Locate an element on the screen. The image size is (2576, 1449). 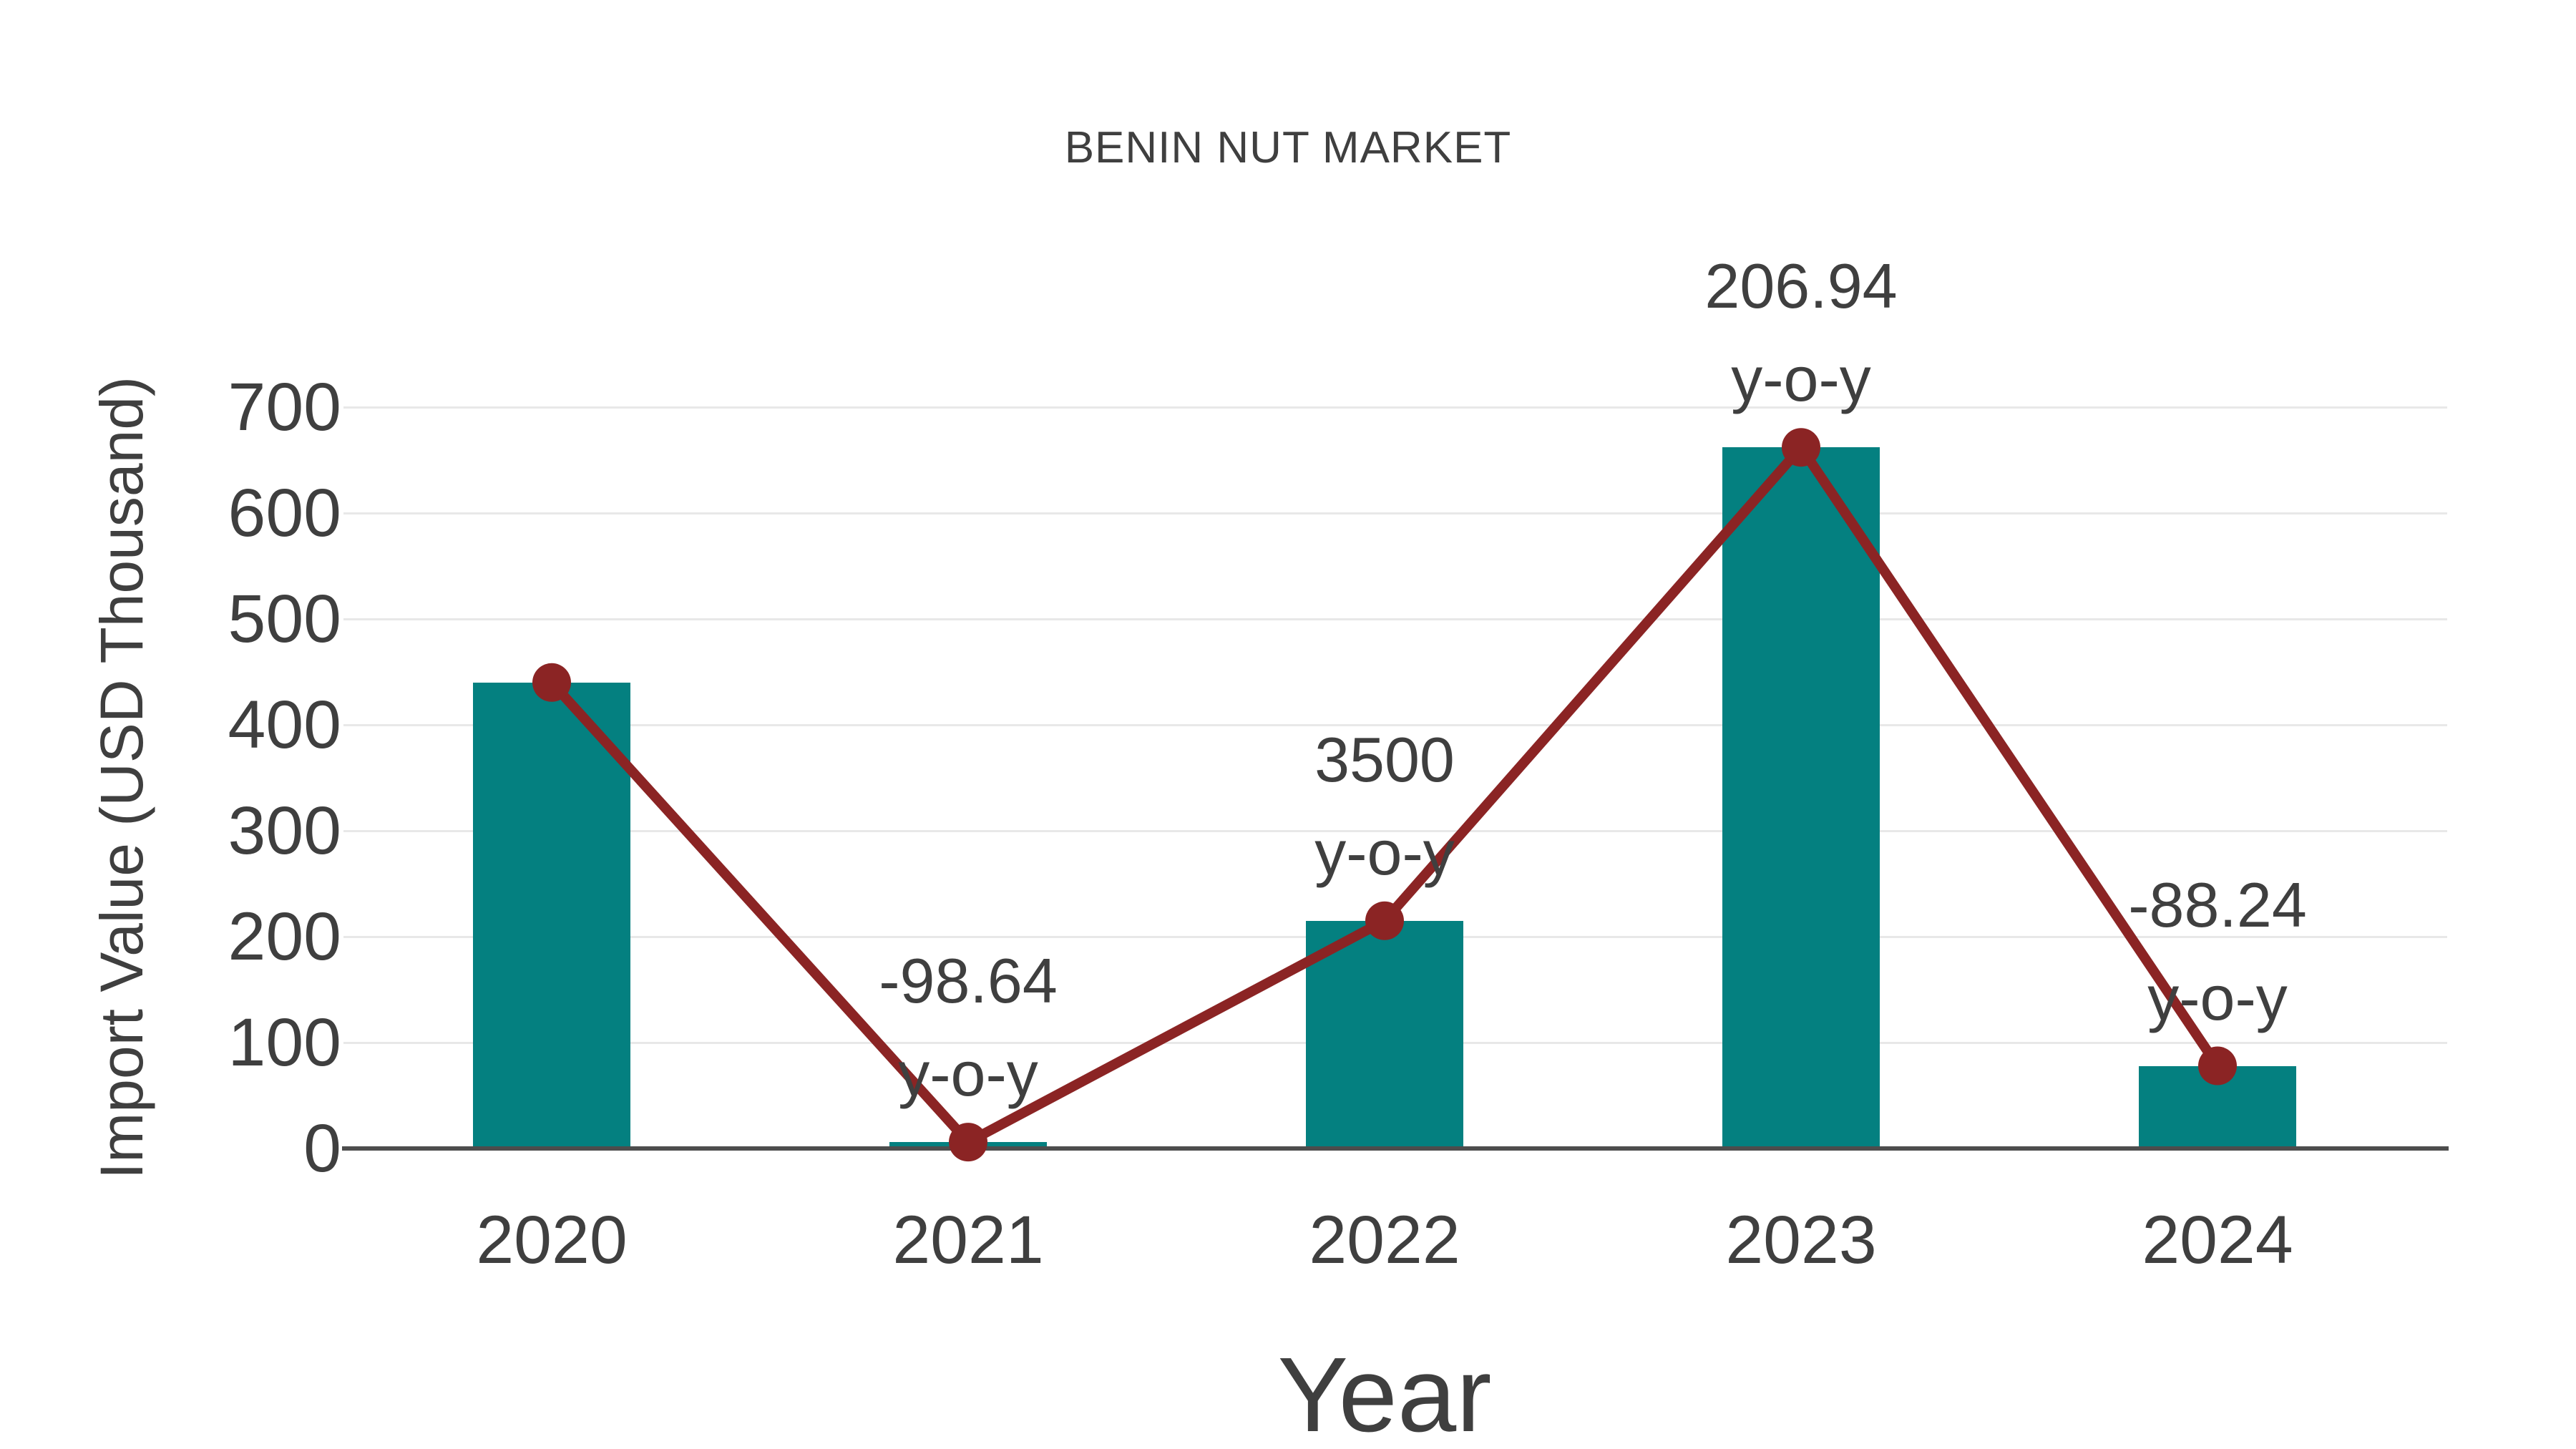
bar-2023 is located at coordinates (1801, 797).